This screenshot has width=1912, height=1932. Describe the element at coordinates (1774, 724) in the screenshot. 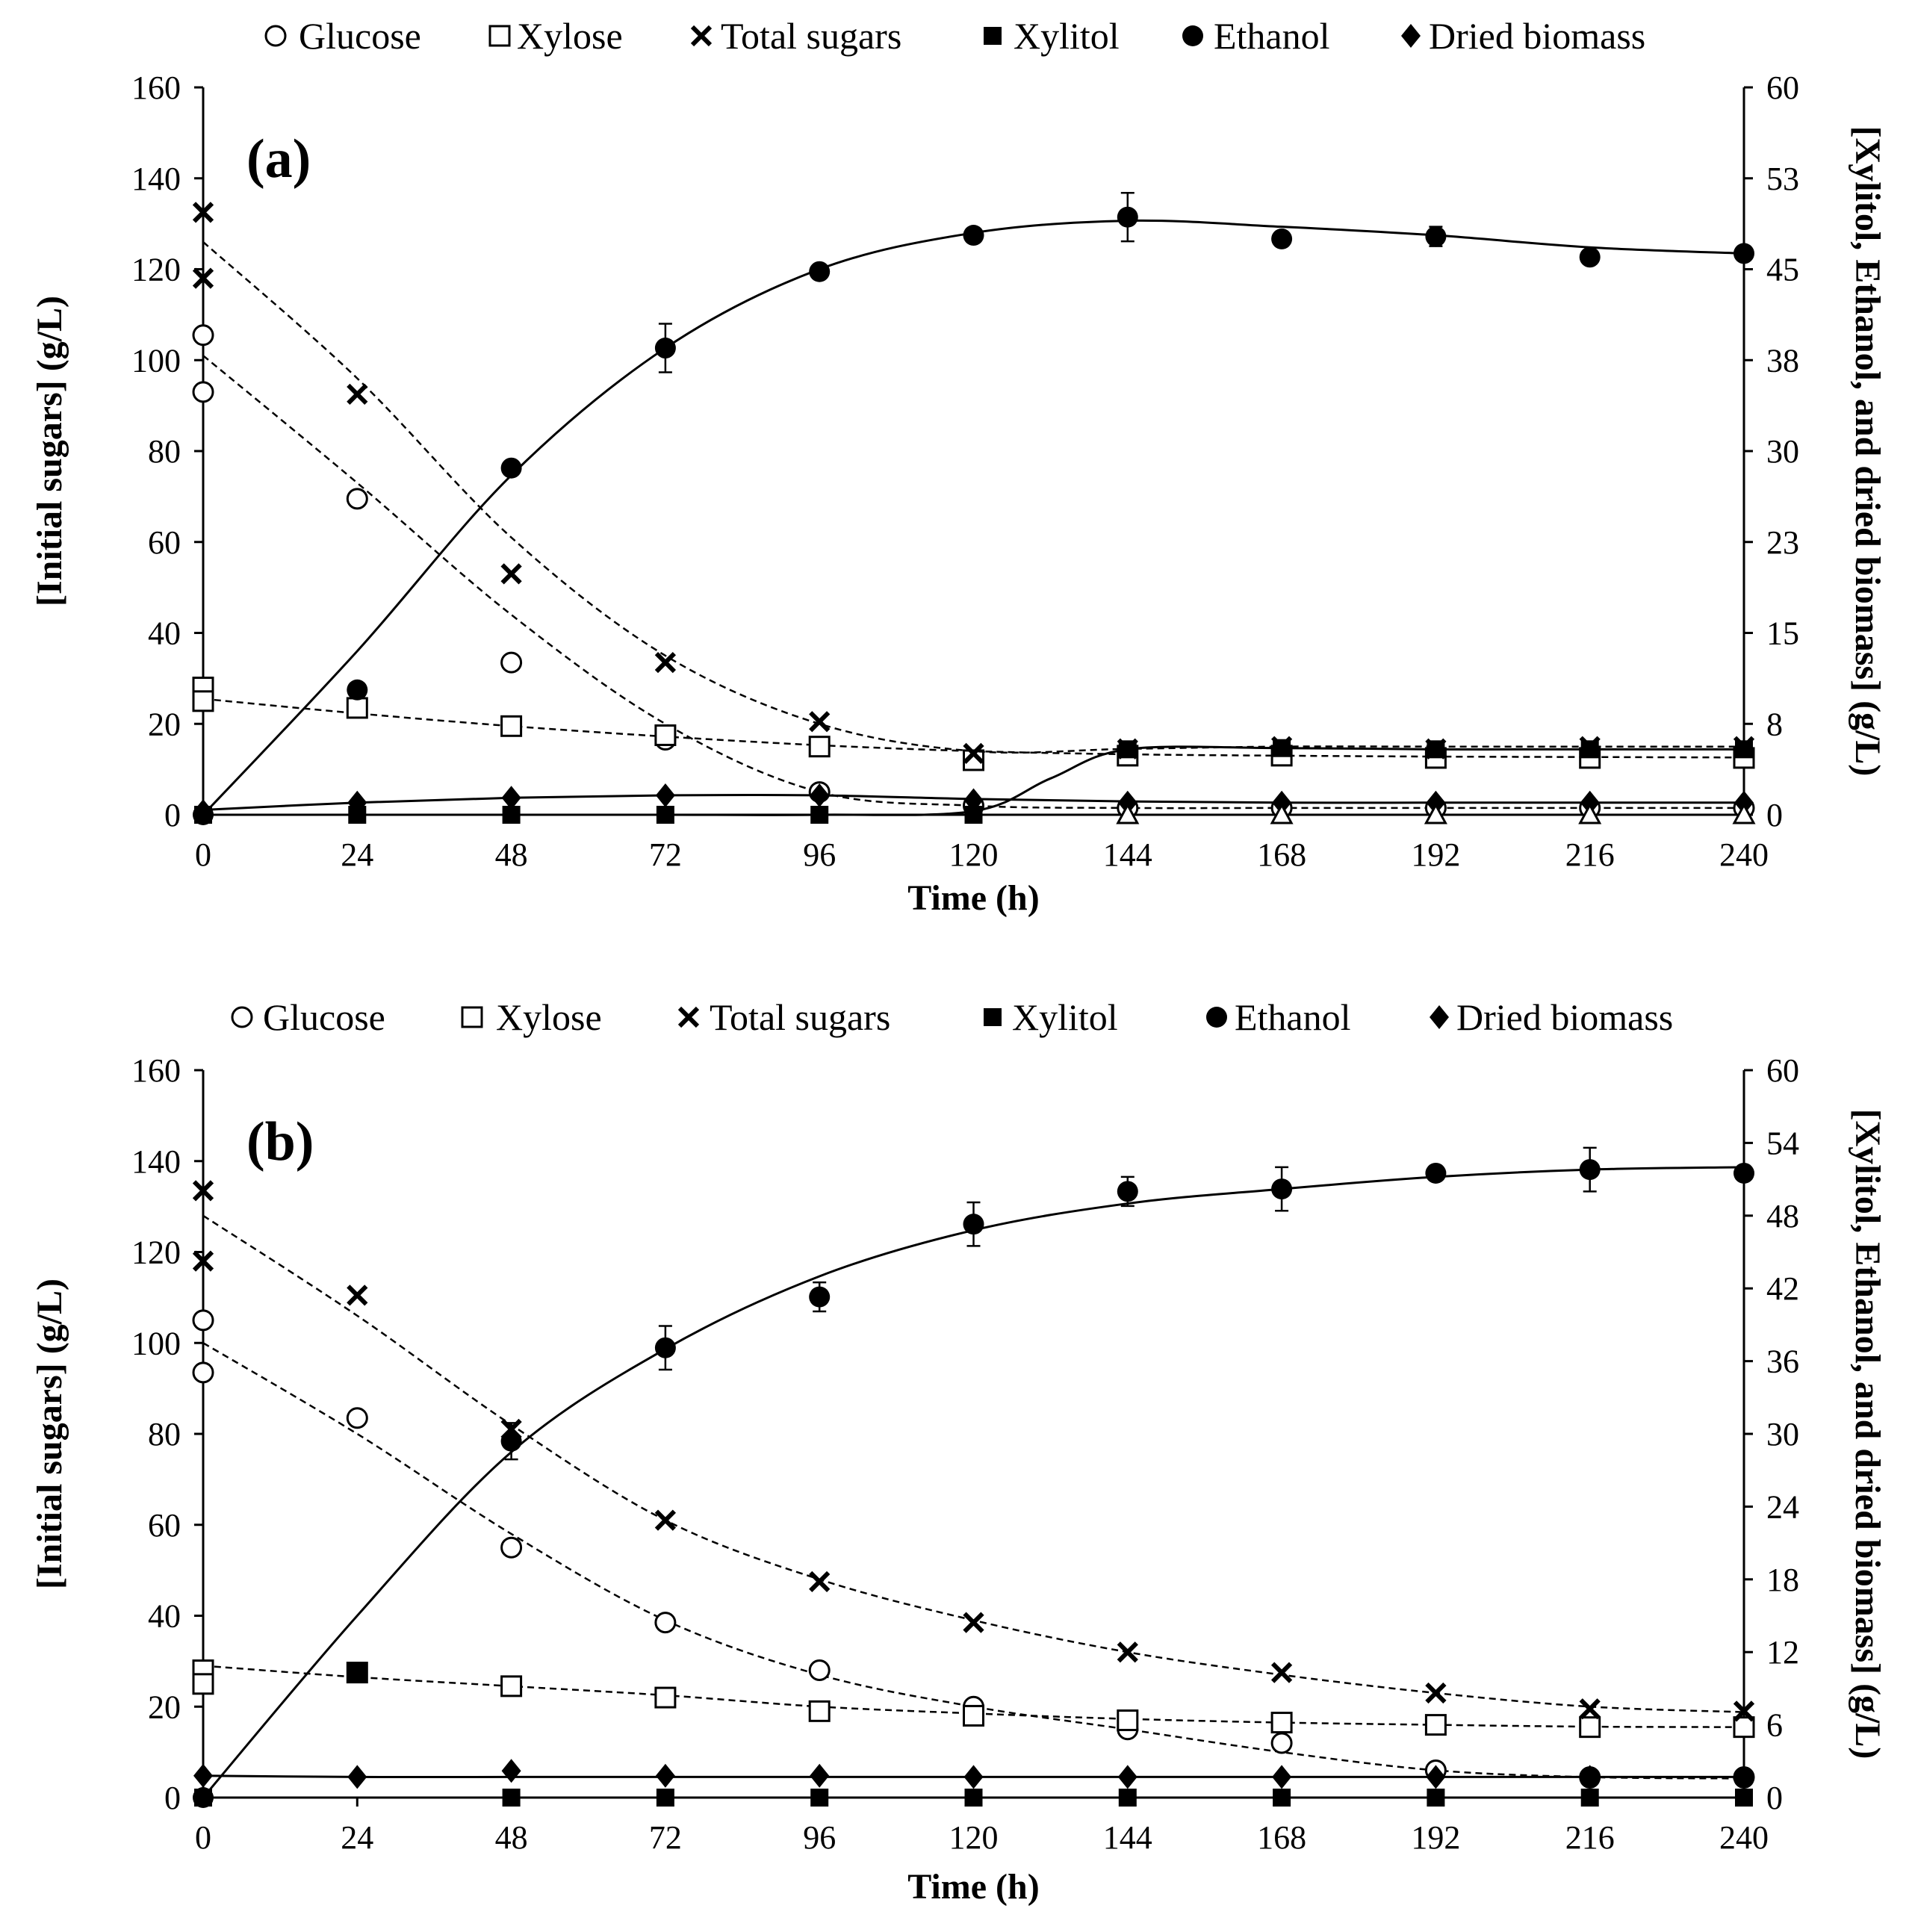

I see `y2-tick-label: 8` at that location.